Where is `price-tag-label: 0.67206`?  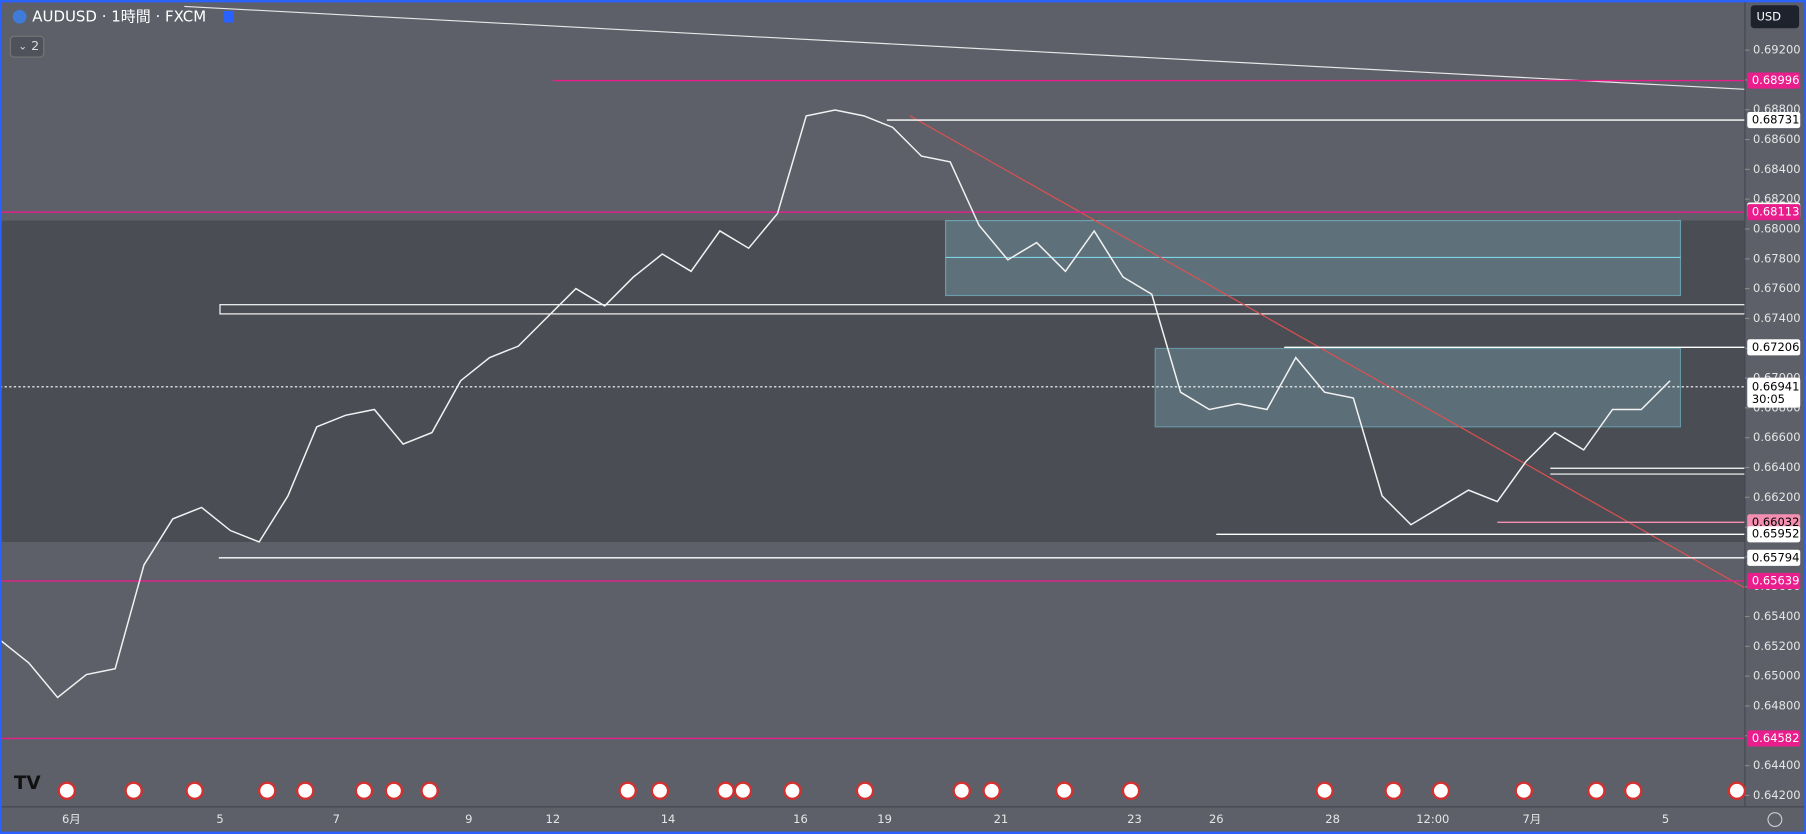
price-tag-label: 0.67206 is located at coordinates (1776, 347).